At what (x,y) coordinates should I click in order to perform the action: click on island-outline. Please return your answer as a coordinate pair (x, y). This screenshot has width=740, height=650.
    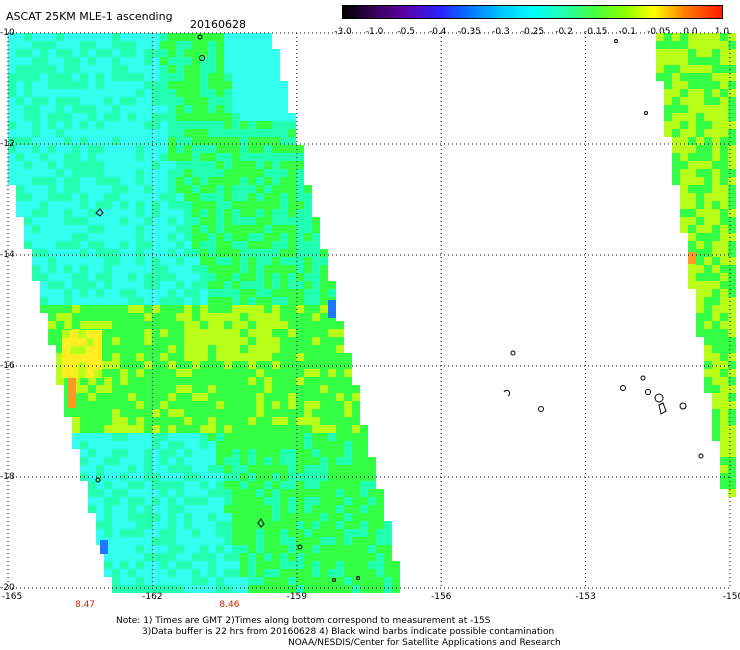
    Looking at the image, I should click on (99, 212).